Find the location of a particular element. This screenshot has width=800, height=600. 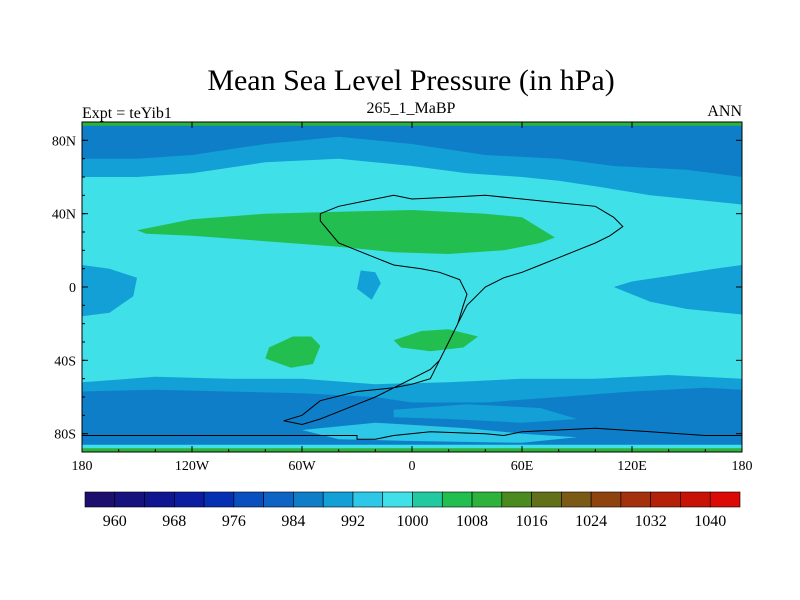

y-tick-label: 0 is located at coordinates (72, 288).